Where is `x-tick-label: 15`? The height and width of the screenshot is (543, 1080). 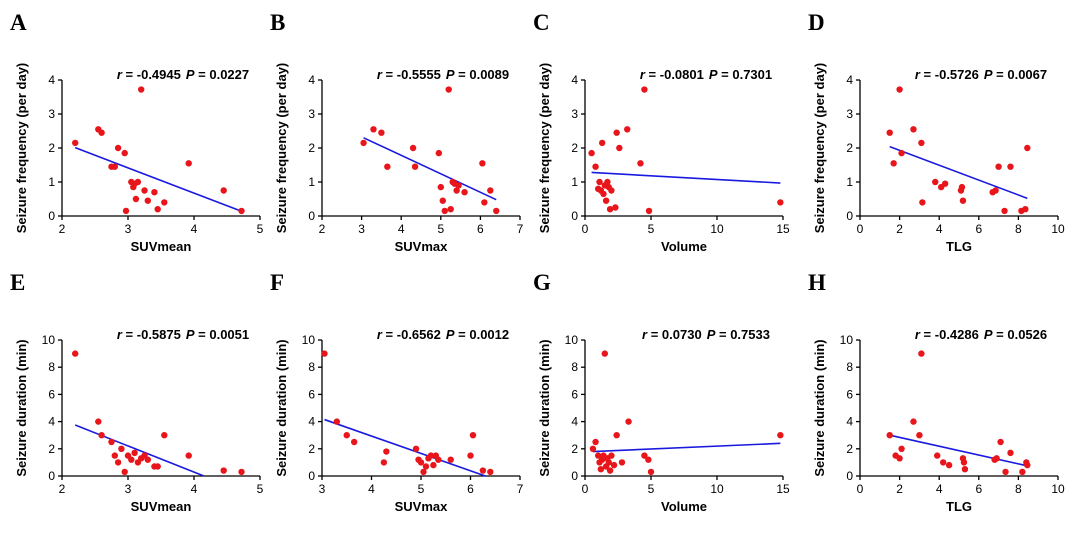
x-tick-label: 15 is located at coordinates (783, 229).